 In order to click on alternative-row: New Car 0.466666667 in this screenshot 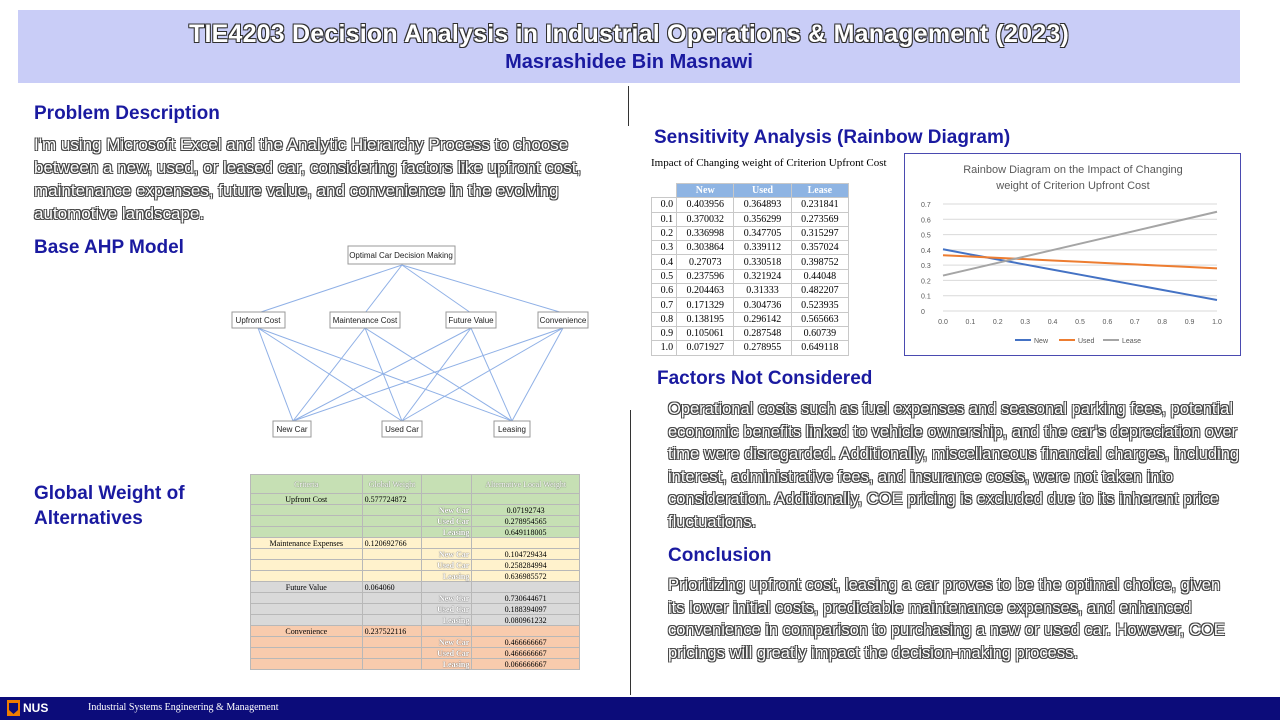, I will do `click(415, 642)`.